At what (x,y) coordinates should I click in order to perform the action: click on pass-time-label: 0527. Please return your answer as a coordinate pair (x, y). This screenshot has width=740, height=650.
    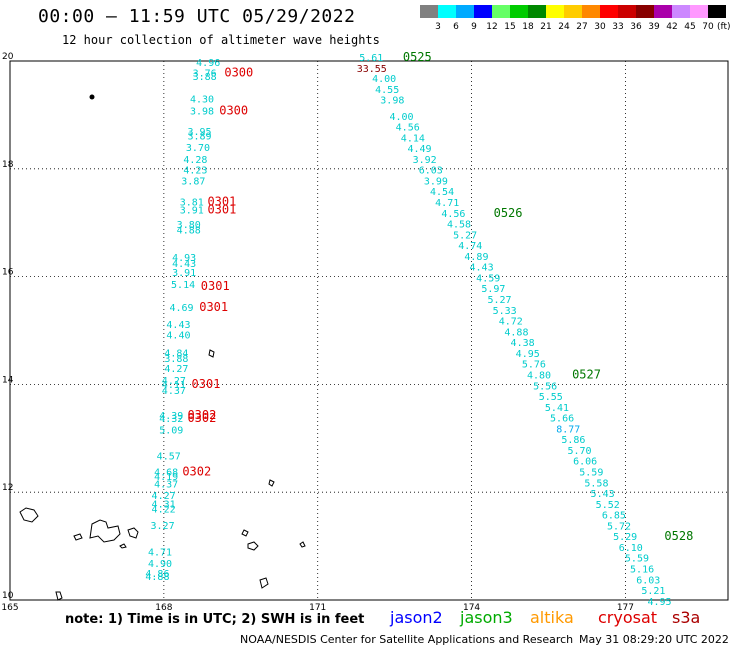
    Looking at the image, I should click on (586, 374).